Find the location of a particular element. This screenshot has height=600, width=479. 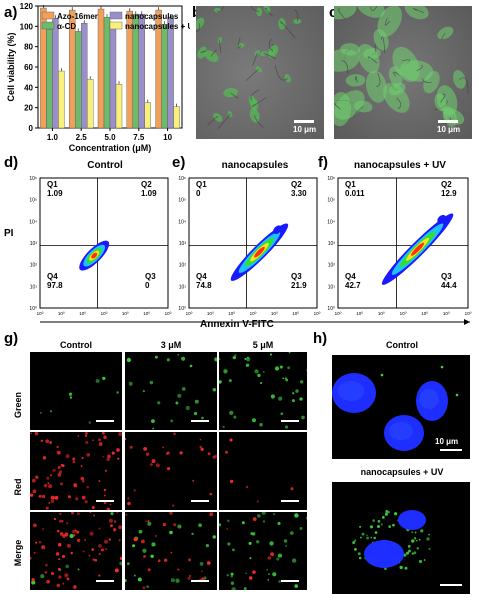

confocal-nanocapsules-uv-image is located at coordinates (401, 538).